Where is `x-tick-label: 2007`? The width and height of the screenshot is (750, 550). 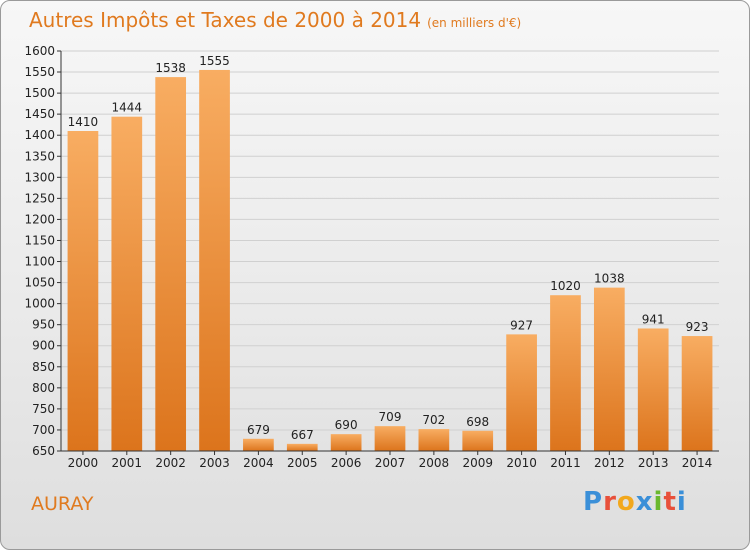 x-tick-label: 2007 is located at coordinates (390, 463).